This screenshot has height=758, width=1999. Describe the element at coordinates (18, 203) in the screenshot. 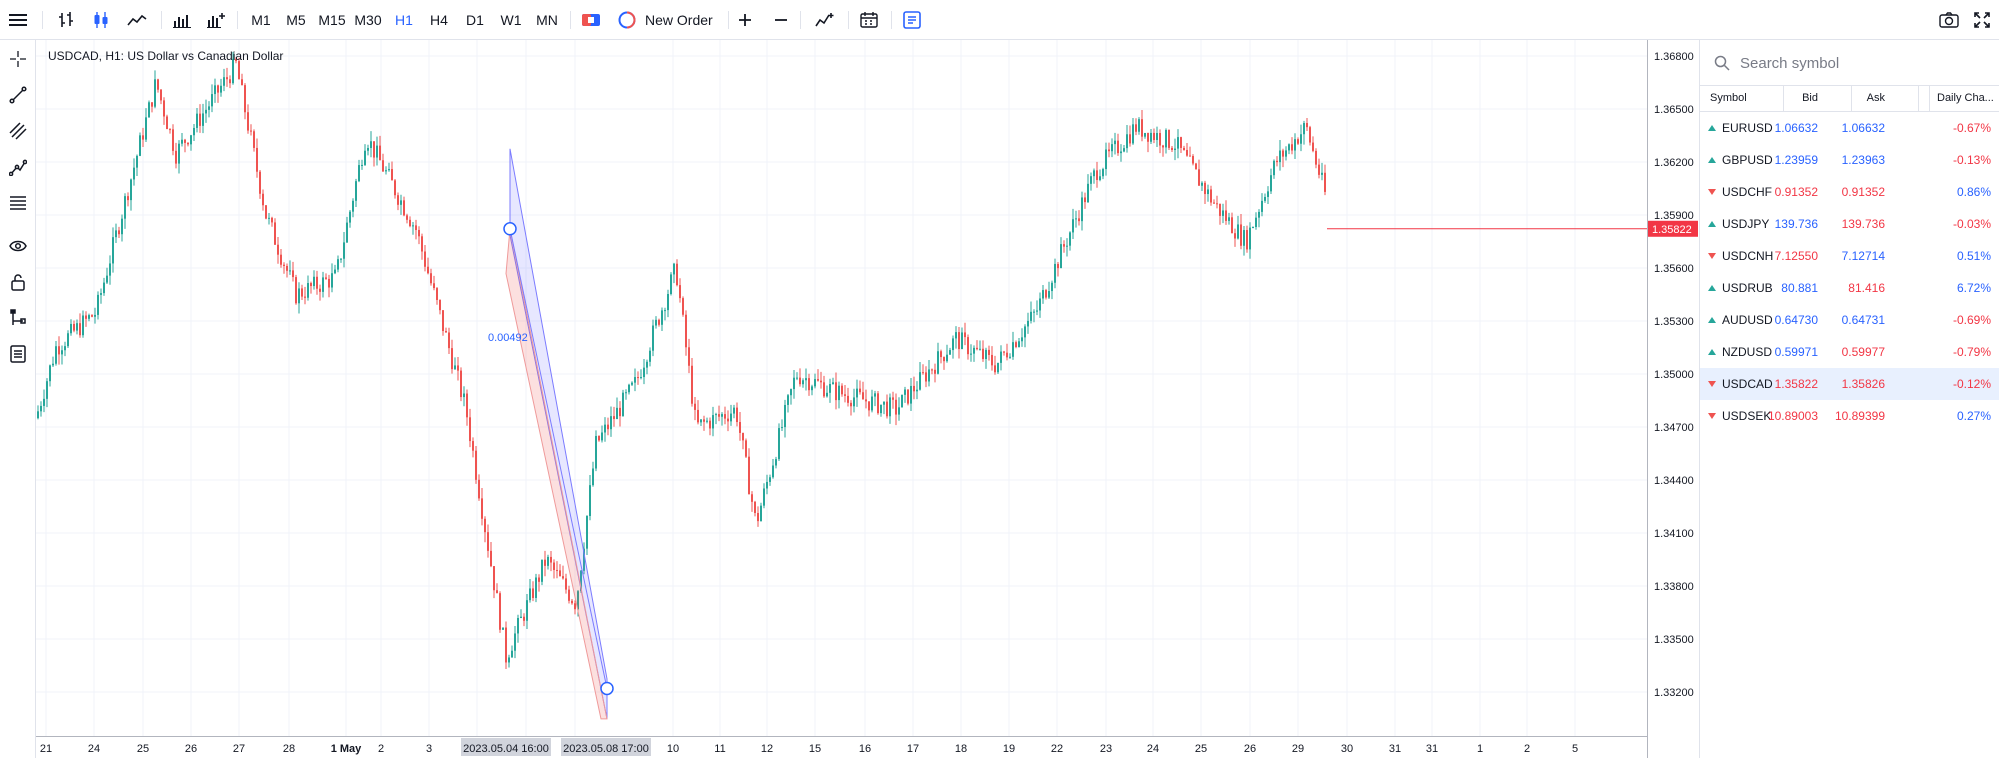

I see `fibonacci-icon` at that location.